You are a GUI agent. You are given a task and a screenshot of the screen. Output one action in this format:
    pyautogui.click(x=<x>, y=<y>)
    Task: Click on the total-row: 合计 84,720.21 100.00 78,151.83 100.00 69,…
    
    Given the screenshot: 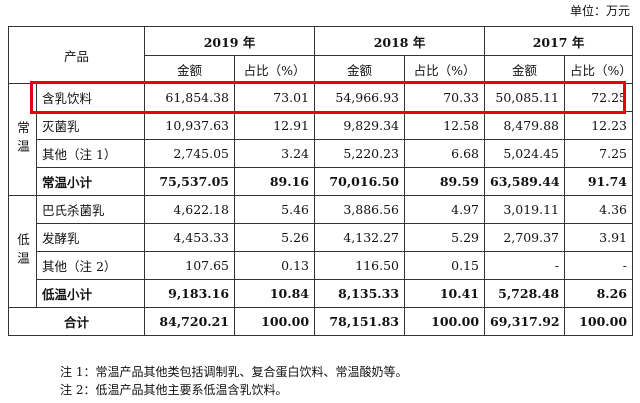 What is the action you would take?
    pyautogui.click(x=320, y=321)
    